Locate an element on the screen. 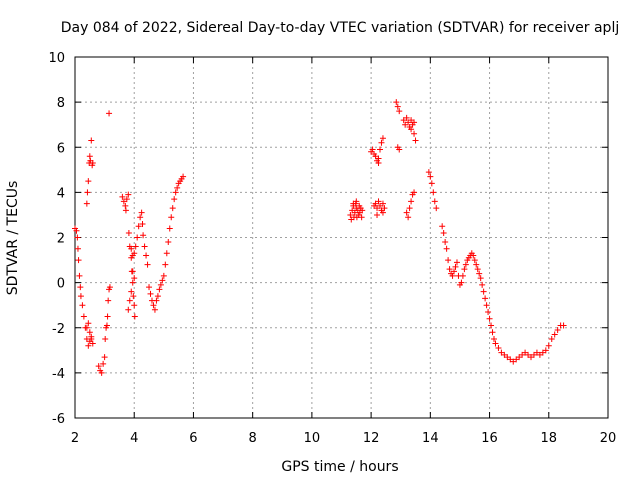 The image size is (640, 480). y-tick-label: -2 is located at coordinates (58, 329).